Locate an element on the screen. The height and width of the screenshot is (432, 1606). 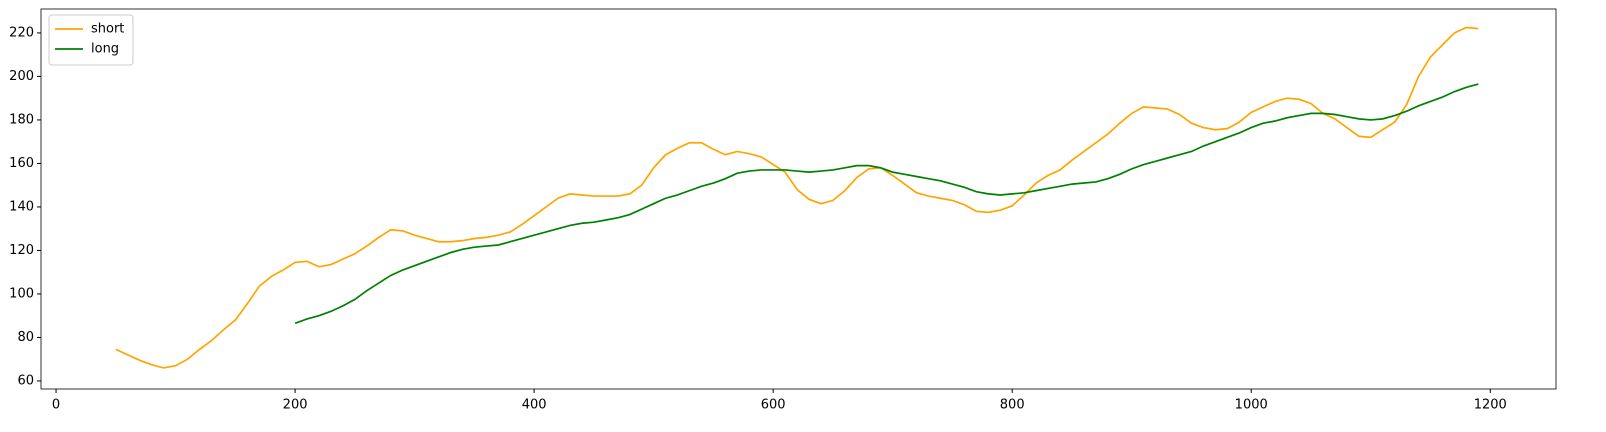
legend: short long is located at coordinates (91, 40).